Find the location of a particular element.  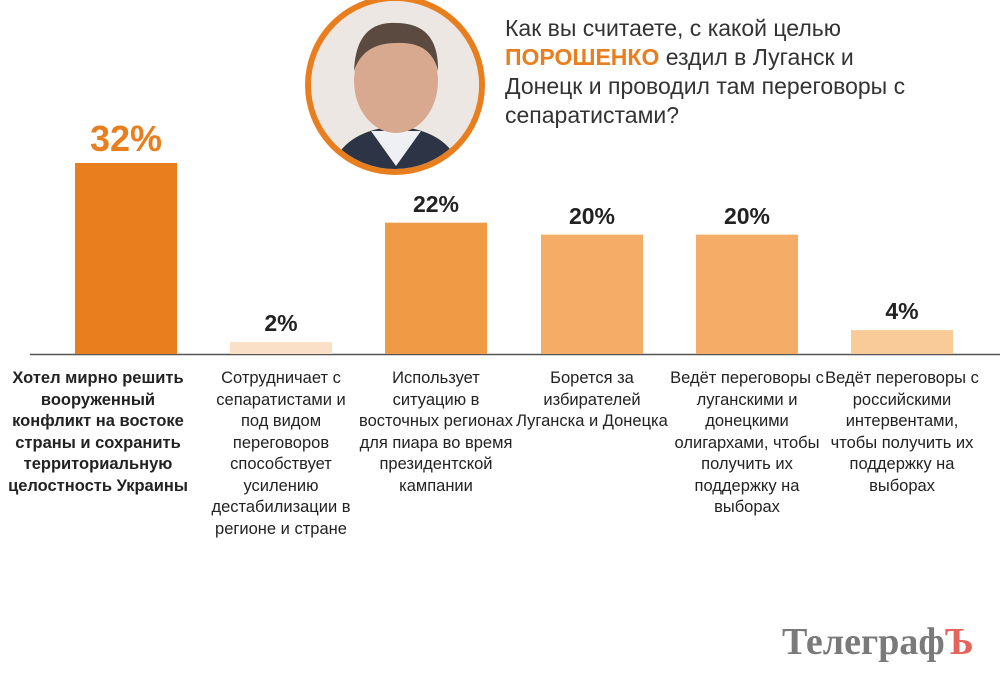

data-label: 2% is located at coordinates (281, 323).